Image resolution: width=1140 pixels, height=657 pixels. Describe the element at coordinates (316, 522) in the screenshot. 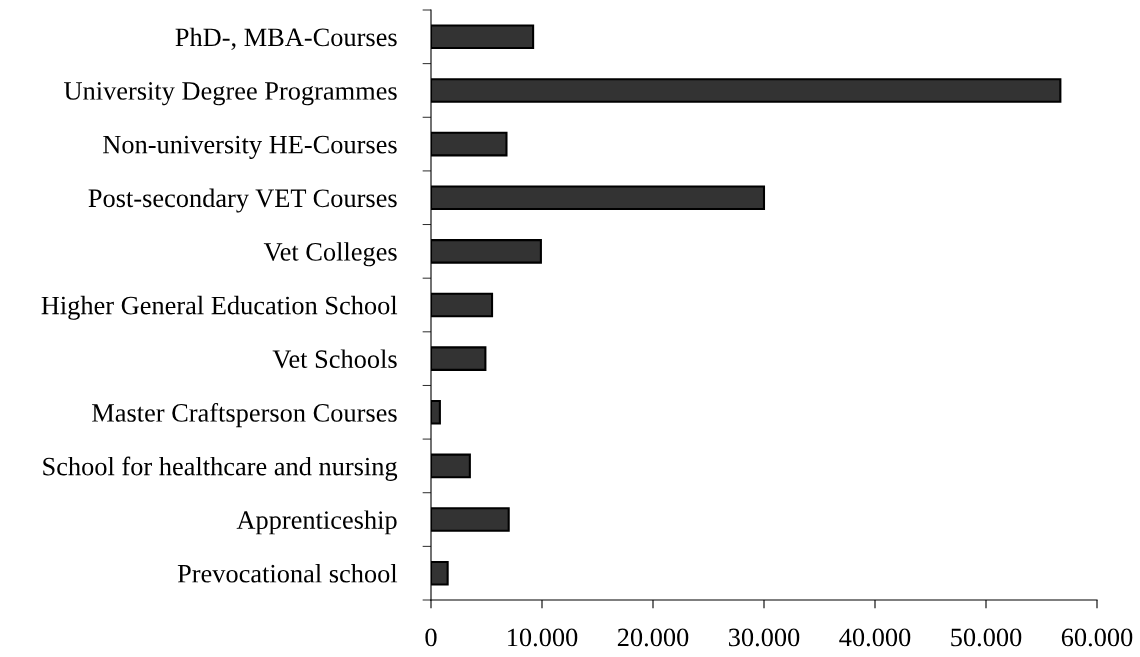

I see `y-tick-label: Apprenticeship` at that location.